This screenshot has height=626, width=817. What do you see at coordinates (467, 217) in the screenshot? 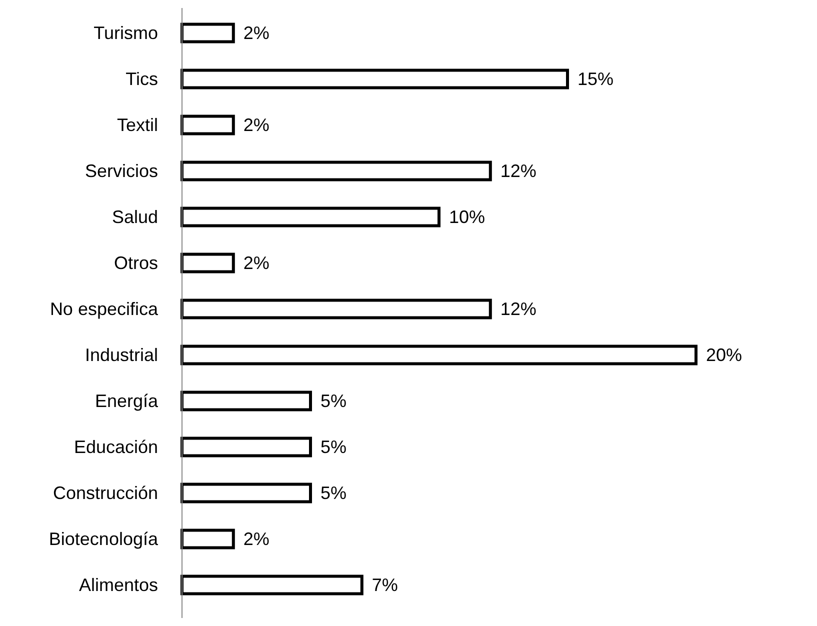
I see `data-label: 10%` at bounding box center [467, 217].